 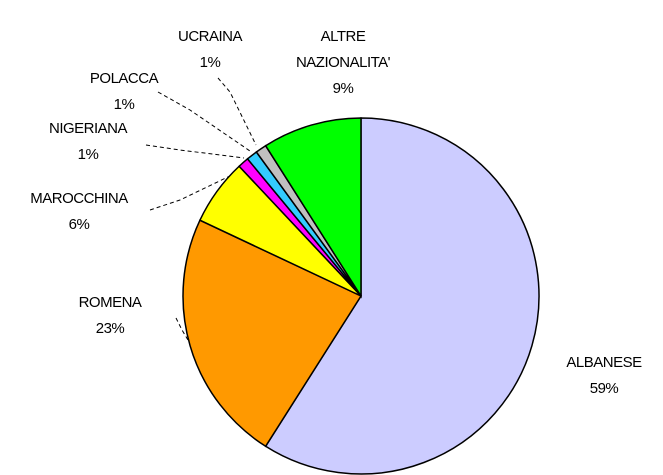 I want to click on category-label: NIGERIANA, so click(x=88, y=128).